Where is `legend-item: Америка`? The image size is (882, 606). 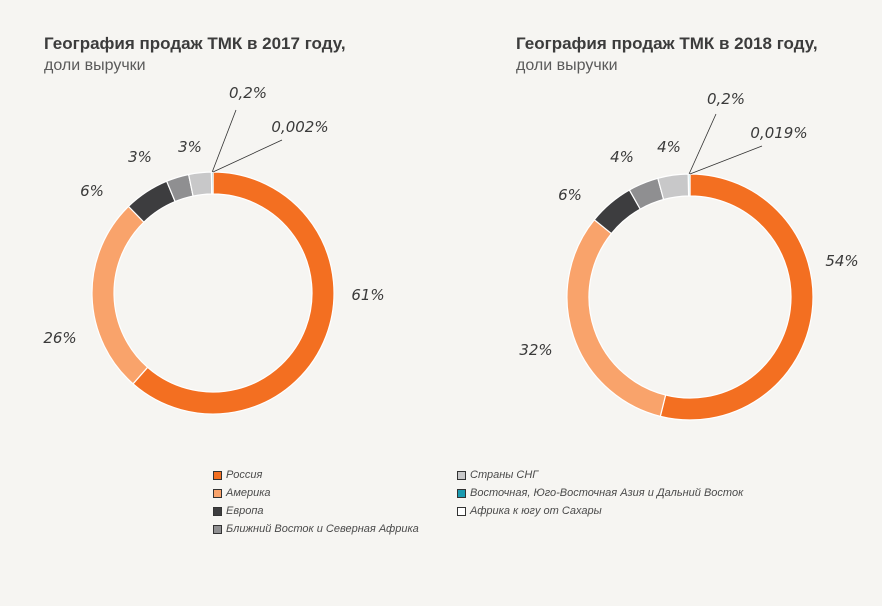
legend-item: Америка is located at coordinates (316, 493).